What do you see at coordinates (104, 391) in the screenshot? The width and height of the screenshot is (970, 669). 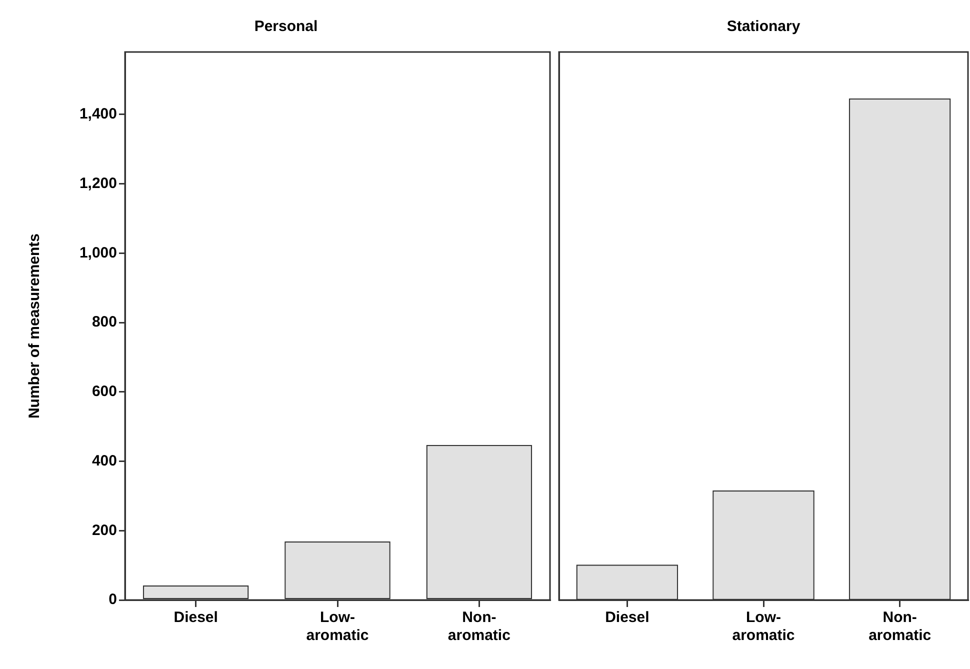 I see `y-tick-label: 600` at bounding box center [104, 391].